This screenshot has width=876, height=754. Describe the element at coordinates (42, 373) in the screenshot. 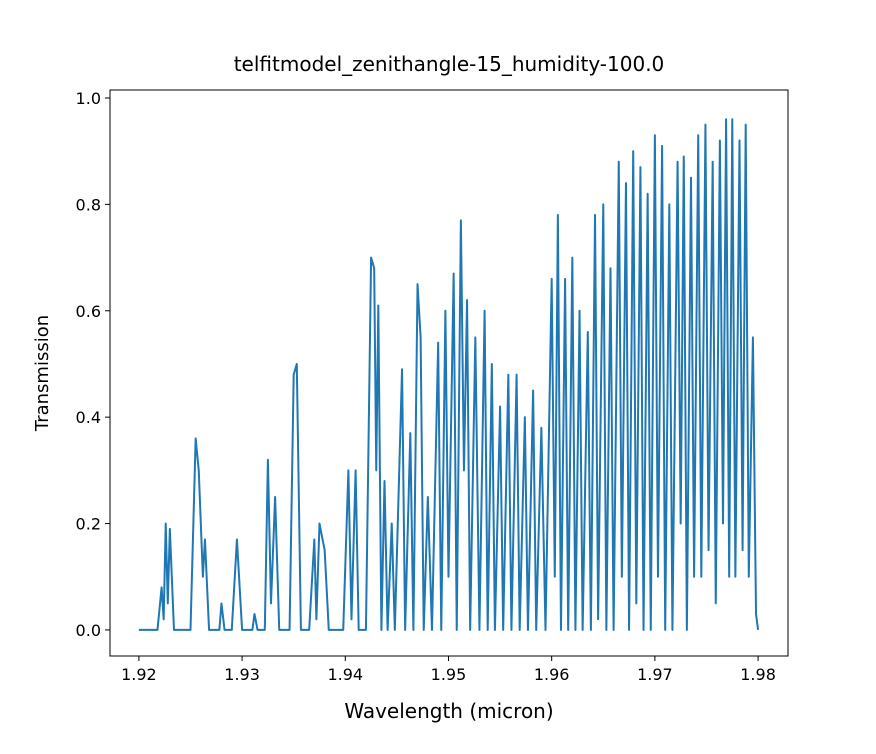

I see `y-axis-label: Transmission` at that location.